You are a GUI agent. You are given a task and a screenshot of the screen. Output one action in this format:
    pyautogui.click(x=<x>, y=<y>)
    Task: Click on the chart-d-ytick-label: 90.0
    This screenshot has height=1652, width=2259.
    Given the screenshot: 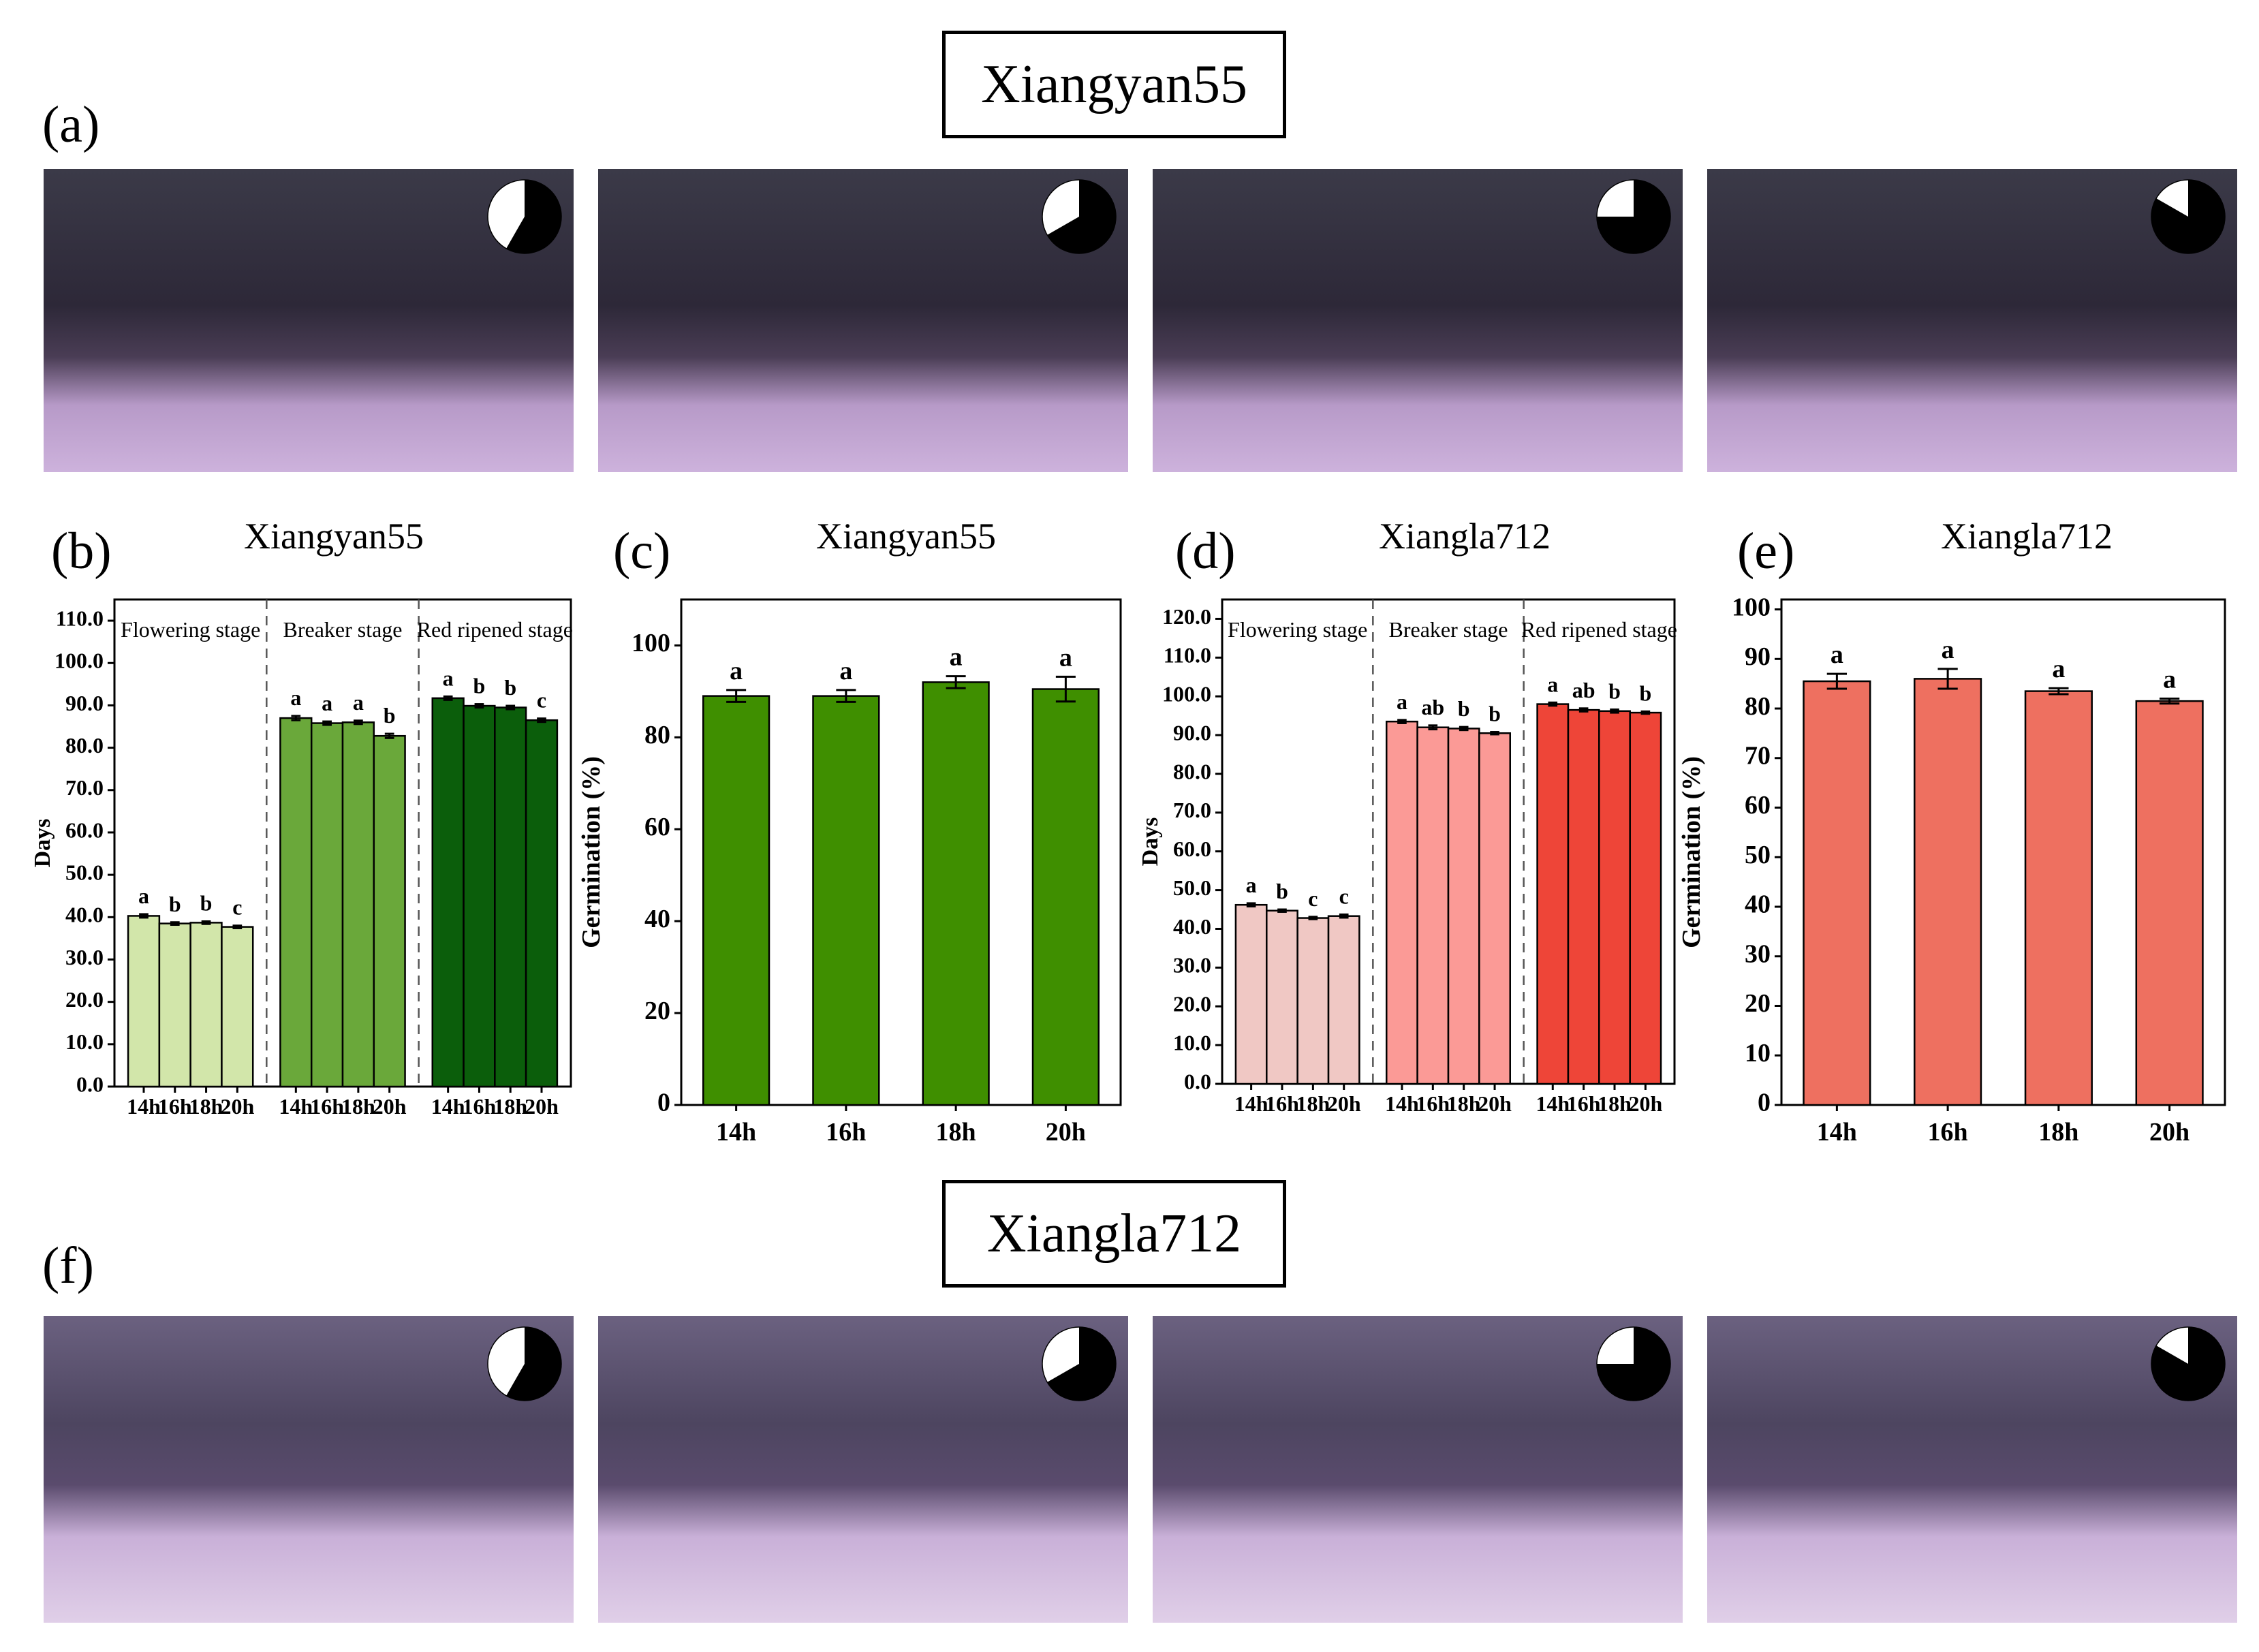 What is the action you would take?
    pyautogui.click(x=1192, y=733)
    